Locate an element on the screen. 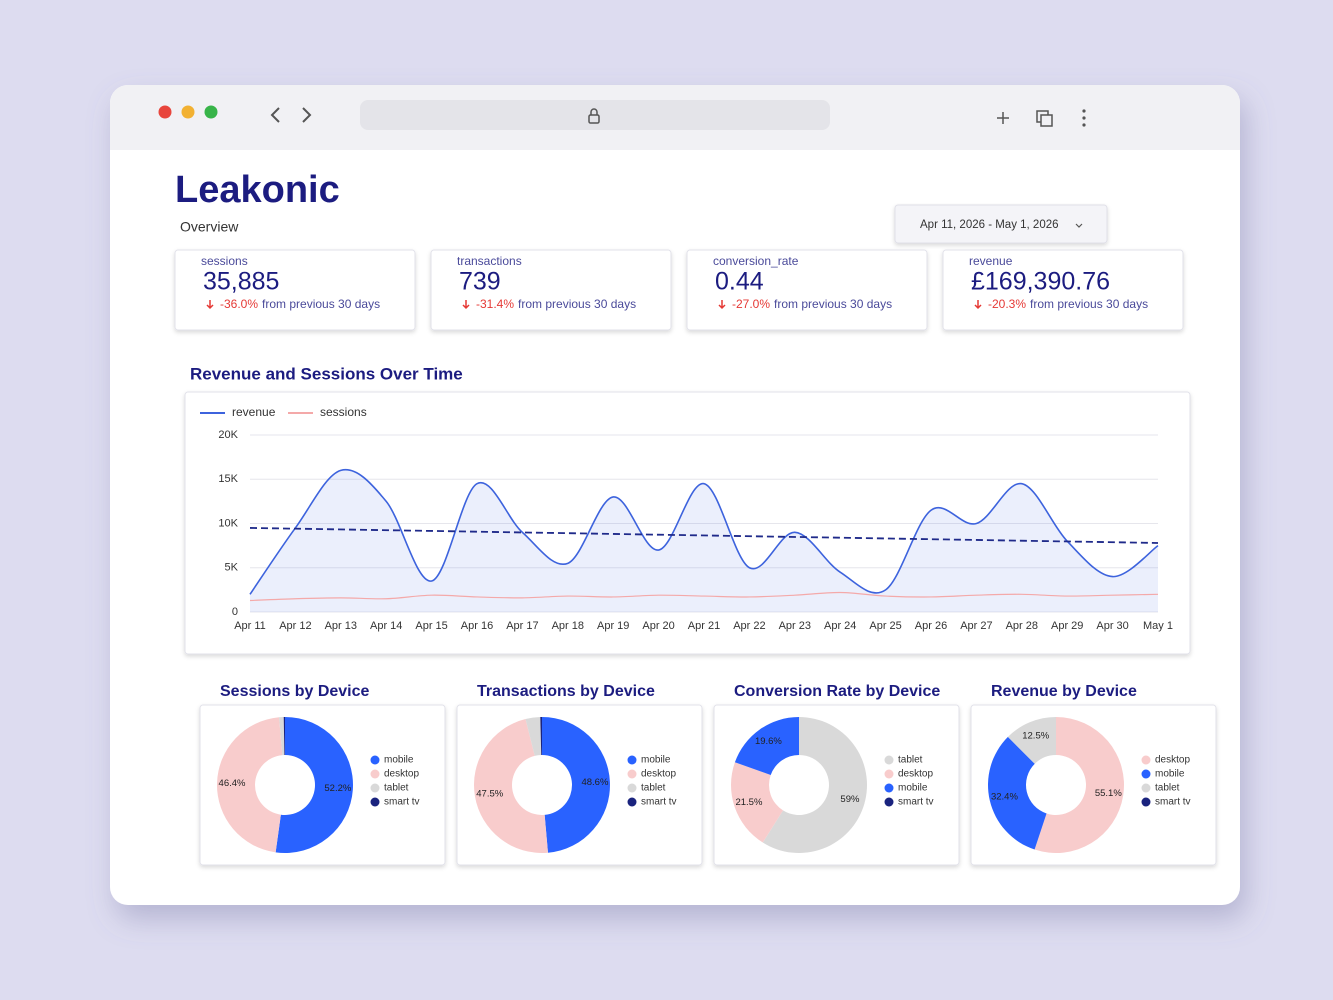 The height and width of the screenshot is (1000, 1333). y-tick-label: 5K is located at coordinates (232, 568).